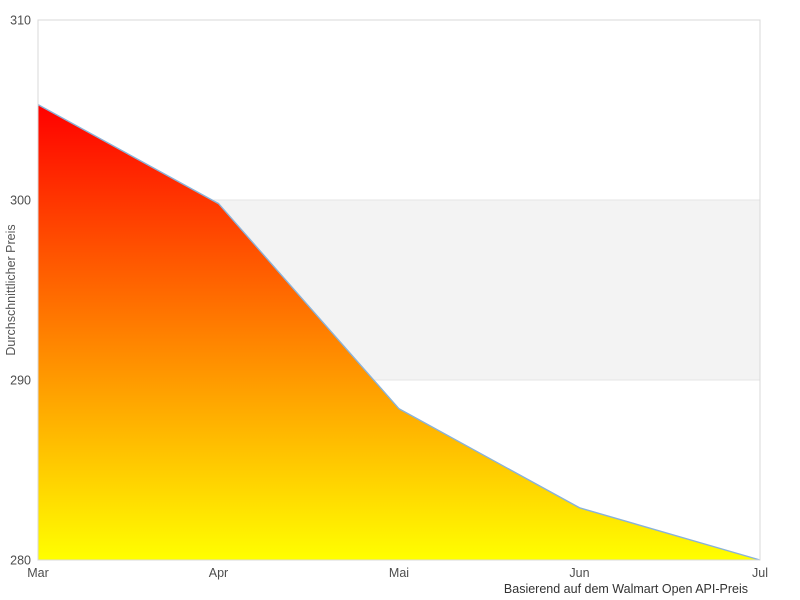  I want to click on y-tick-label: 310, so click(20, 21).